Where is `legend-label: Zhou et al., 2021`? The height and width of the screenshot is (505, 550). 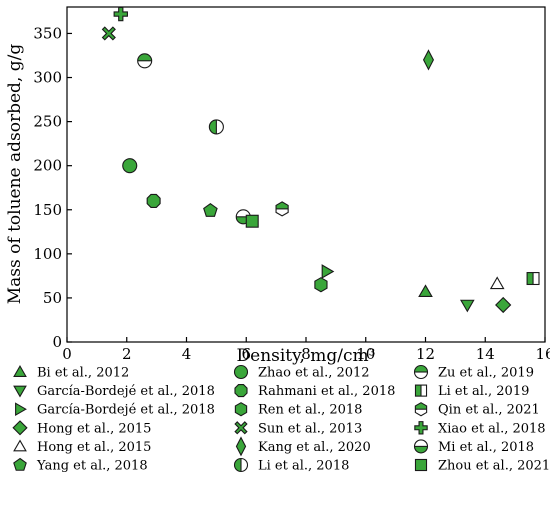 legend-label: Zhou et al., 2021 is located at coordinates (494, 466).